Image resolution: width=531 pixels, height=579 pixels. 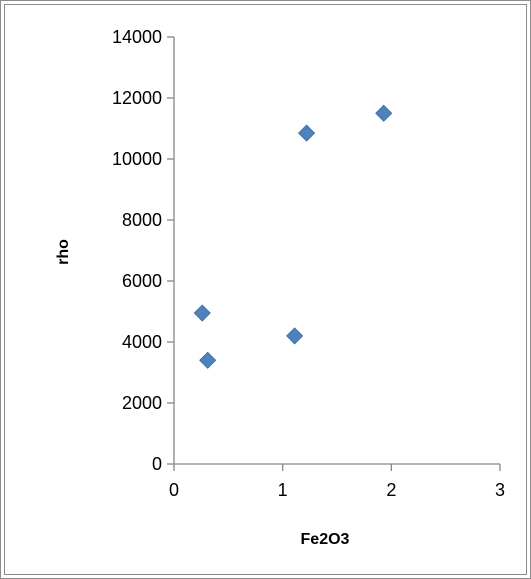 I want to click on y-tick-label: 8000, so click(x=142, y=220).